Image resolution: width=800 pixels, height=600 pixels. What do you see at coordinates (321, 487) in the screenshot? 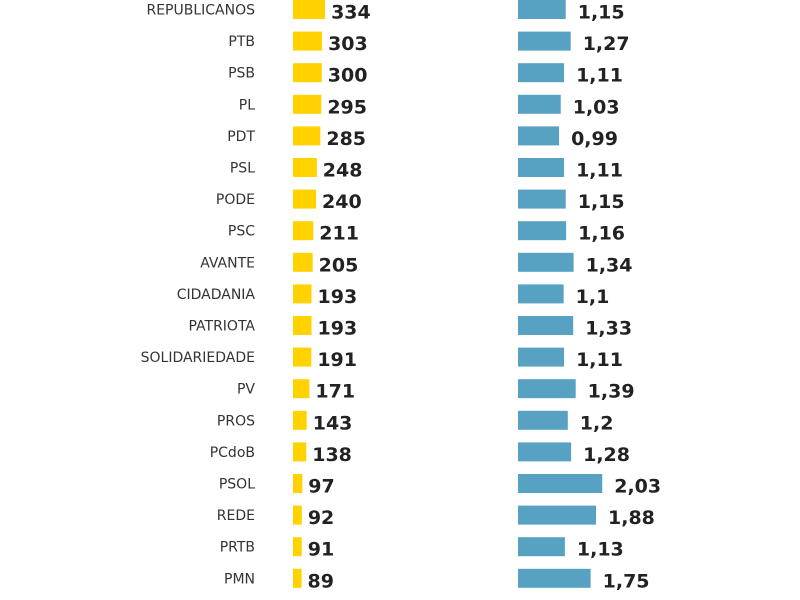
I see `count-value-label: 97` at bounding box center [321, 487].